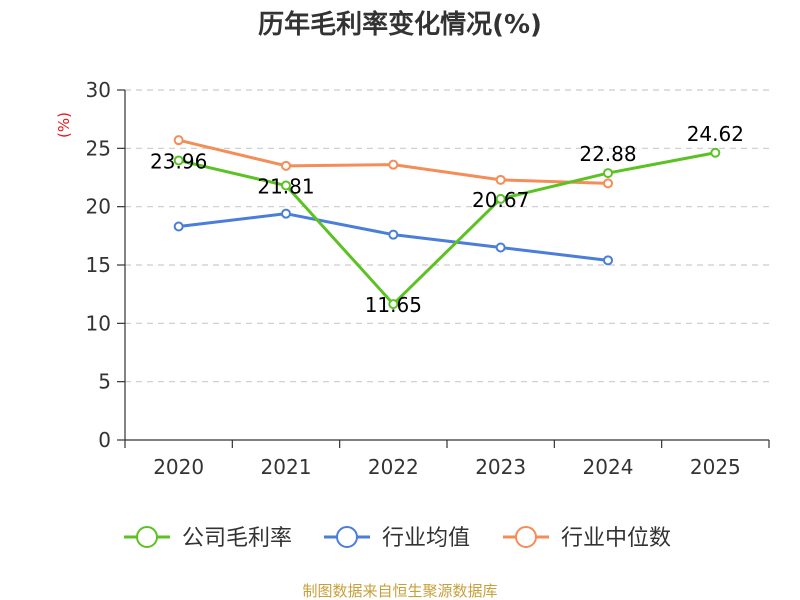 Image resolution: width=800 pixels, height=600 pixels. Describe the element at coordinates (98, 90) in the screenshot. I see `y-tick-label: 30` at that location.